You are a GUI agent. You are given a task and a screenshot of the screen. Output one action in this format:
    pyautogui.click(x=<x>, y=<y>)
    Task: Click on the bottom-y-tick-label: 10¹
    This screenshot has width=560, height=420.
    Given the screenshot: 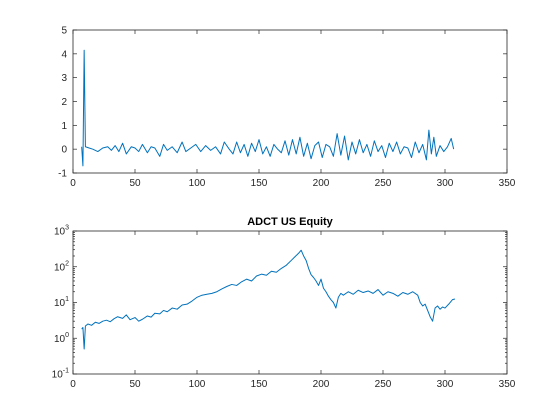 What is the action you would take?
    pyautogui.click(x=61, y=302)
    